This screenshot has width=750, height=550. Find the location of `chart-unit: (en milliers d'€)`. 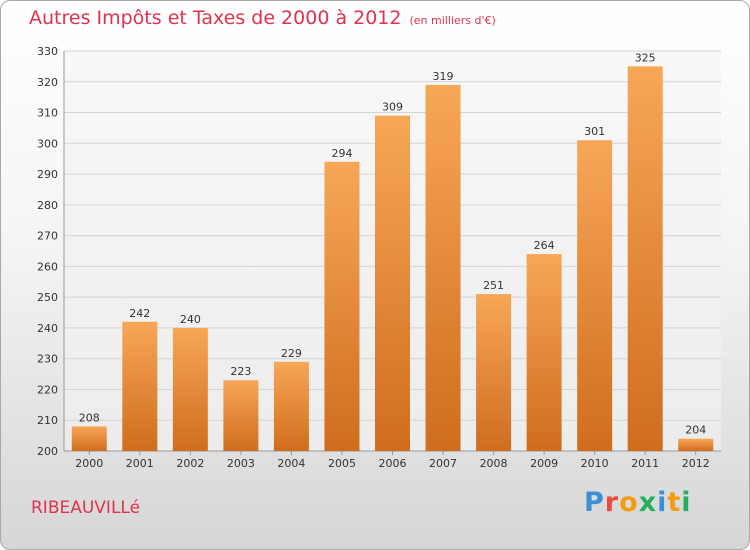

chart-unit: (en milliers d'€) is located at coordinates (452, 20).